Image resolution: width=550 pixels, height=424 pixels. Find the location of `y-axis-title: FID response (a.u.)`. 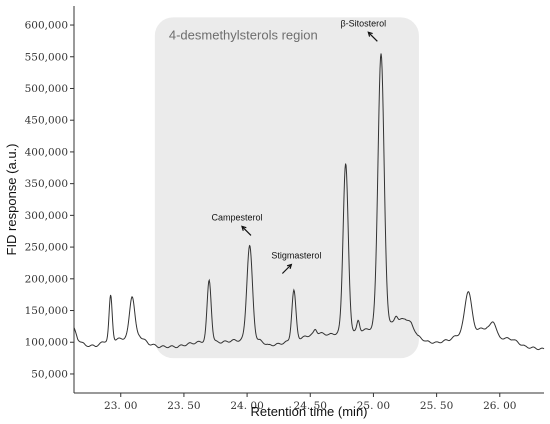

y-axis-title: FID response (a.u.) is located at coordinates (11, 200).